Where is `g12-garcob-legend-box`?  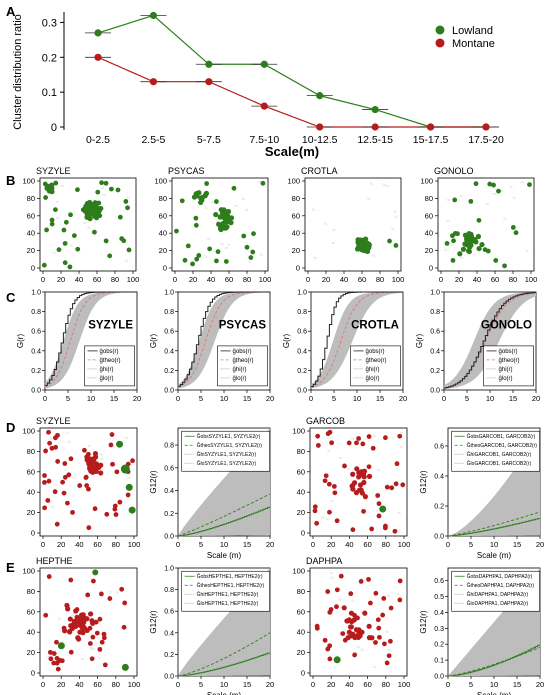 g12-garcob-legend-box is located at coordinates (495, 451).